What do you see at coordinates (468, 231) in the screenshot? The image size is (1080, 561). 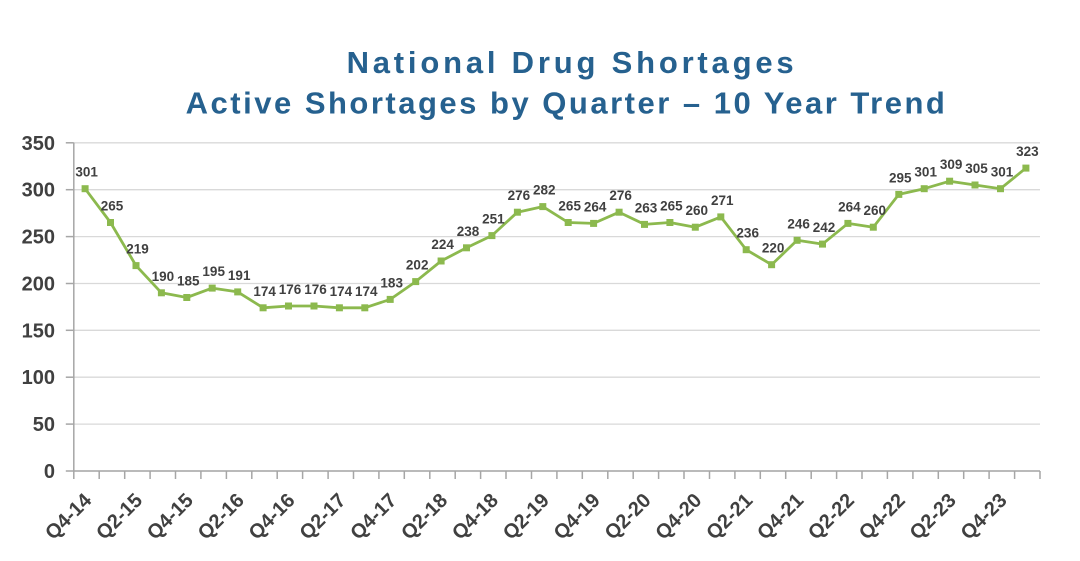 I see `svg-text: 238` at bounding box center [468, 231].